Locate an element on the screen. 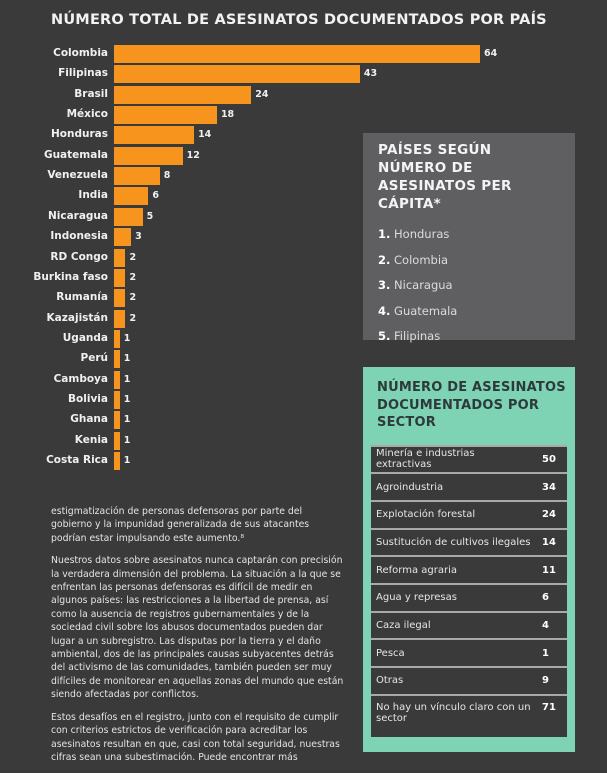  sector-label: Pesca is located at coordinates (454, 652).